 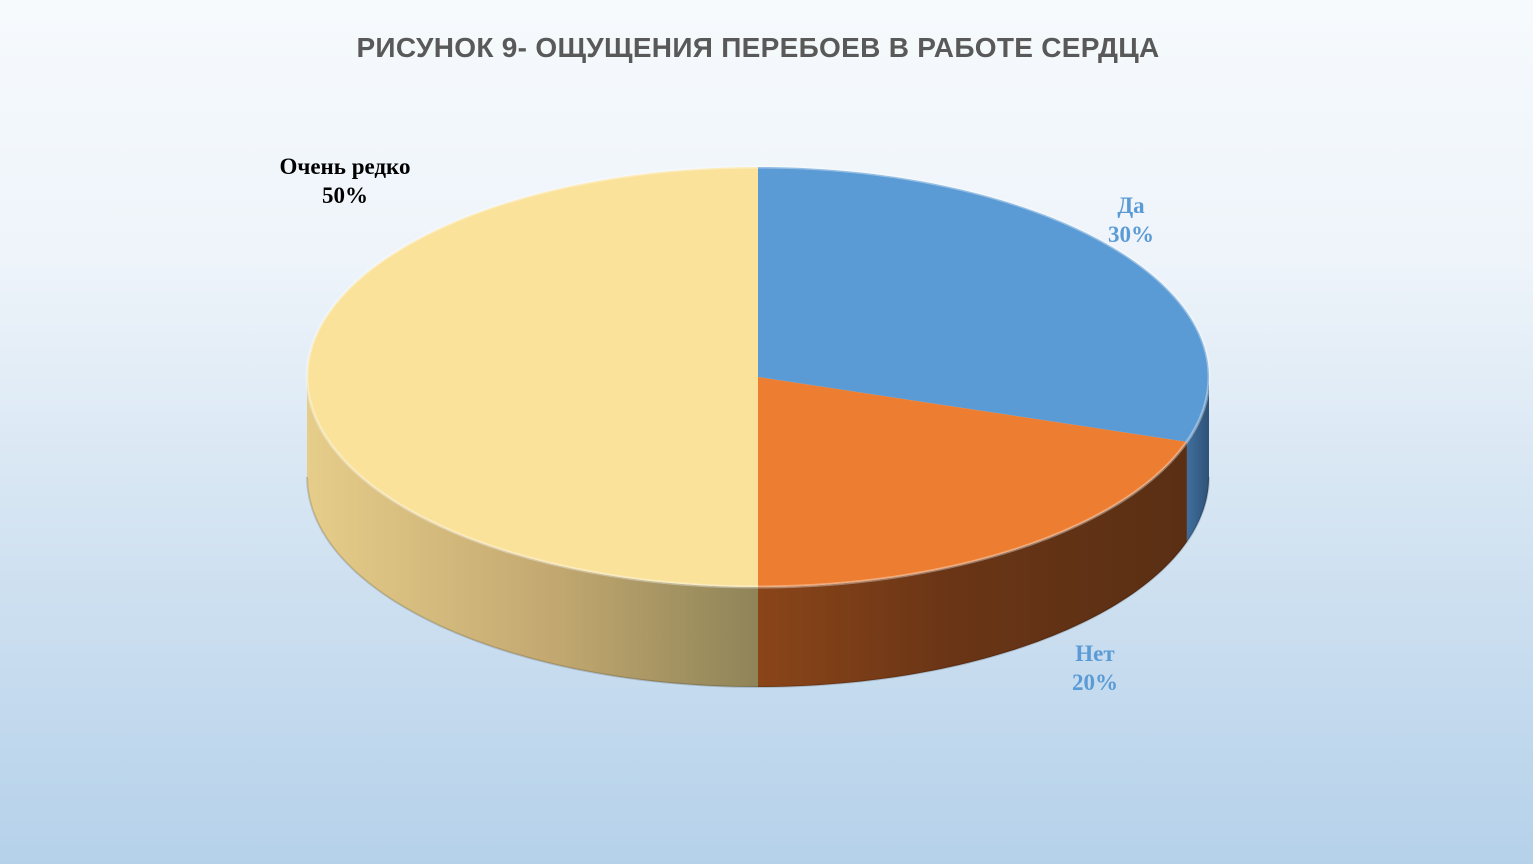 What do you see at coordinates (345, 195) in the screenshot?
I see `data-label-value: 50%` at bounding box center [345, 195].